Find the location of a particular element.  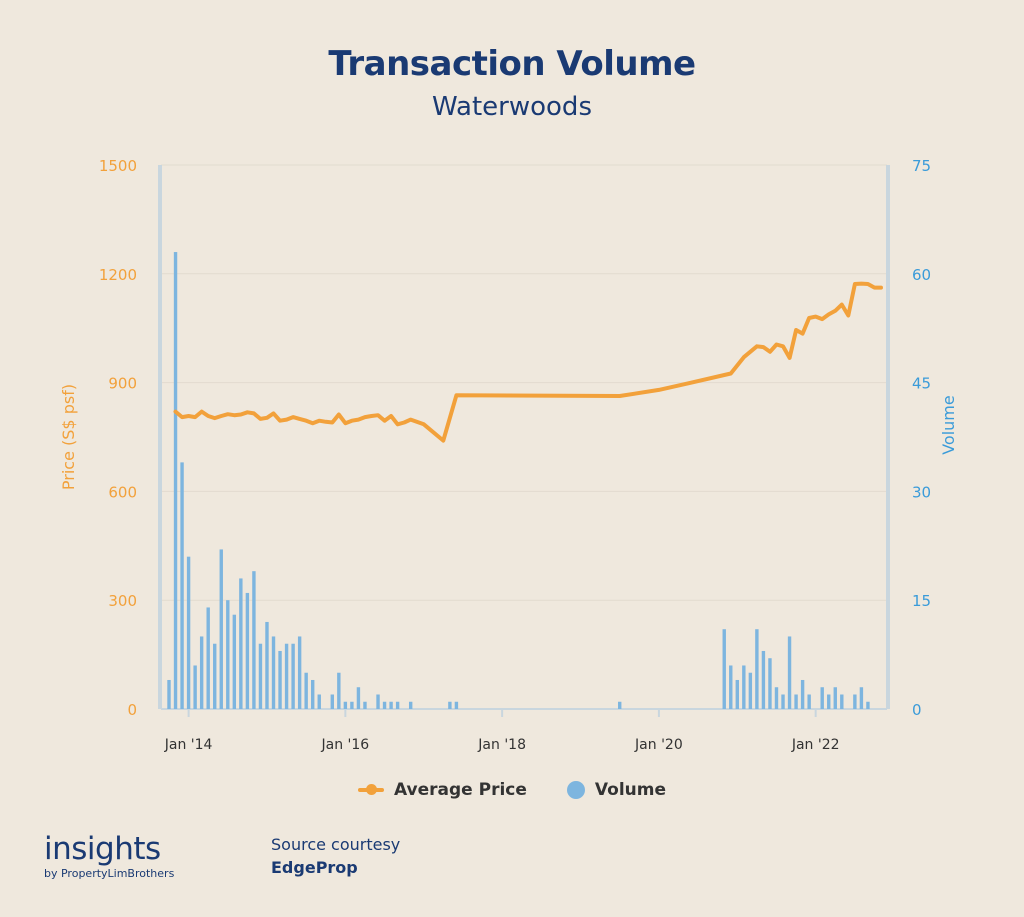

legend-label-volume: Volume is located at coordinates (630, 790).